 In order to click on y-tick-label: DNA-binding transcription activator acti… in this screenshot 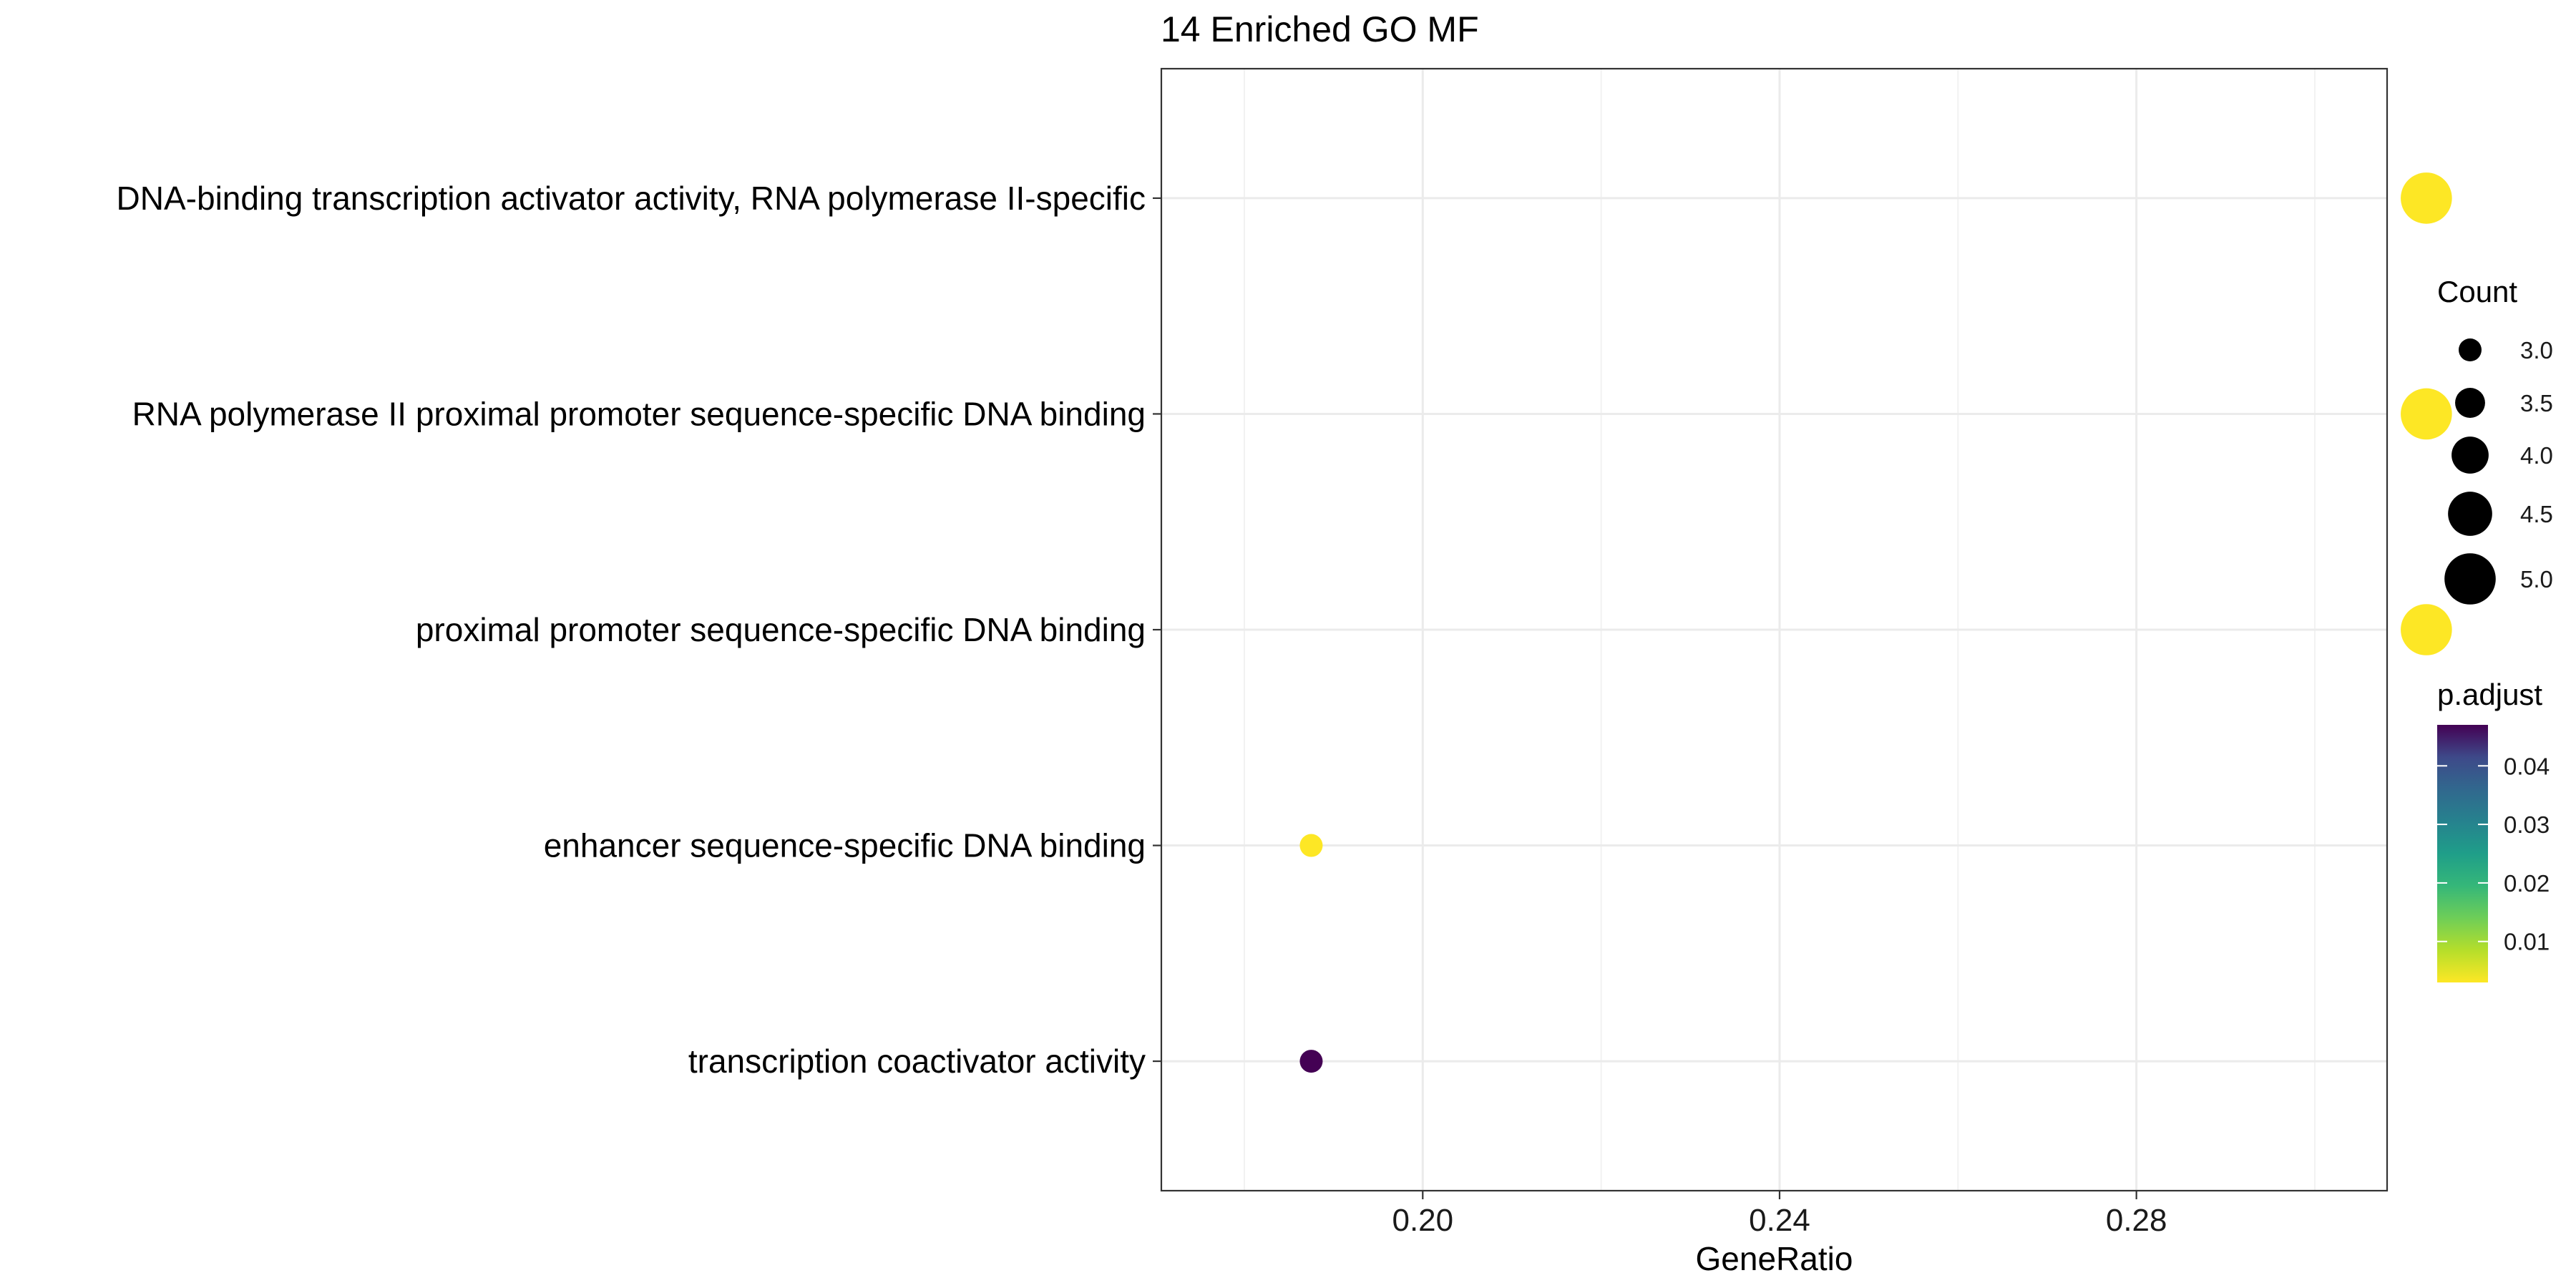, I will do `click(631, 198)`.